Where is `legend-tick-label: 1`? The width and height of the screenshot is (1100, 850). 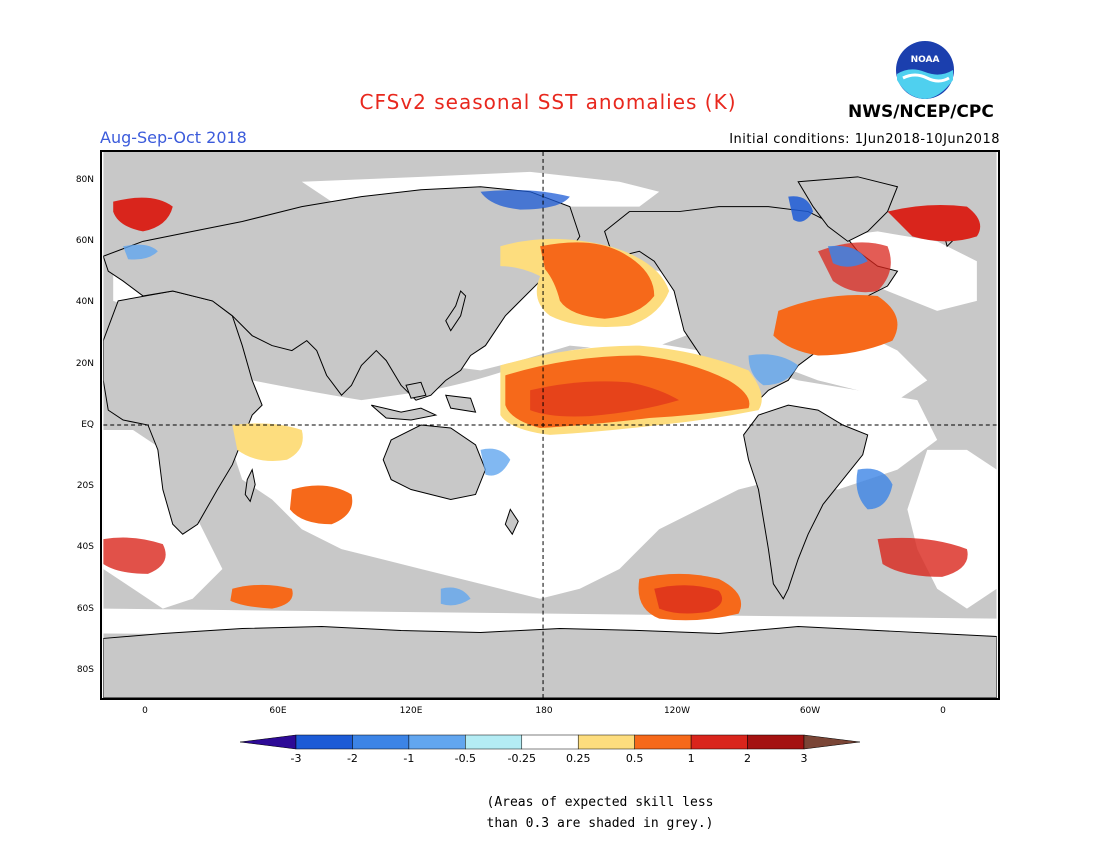
legend-tick-label: 1 is located at coordinates (691, 758).